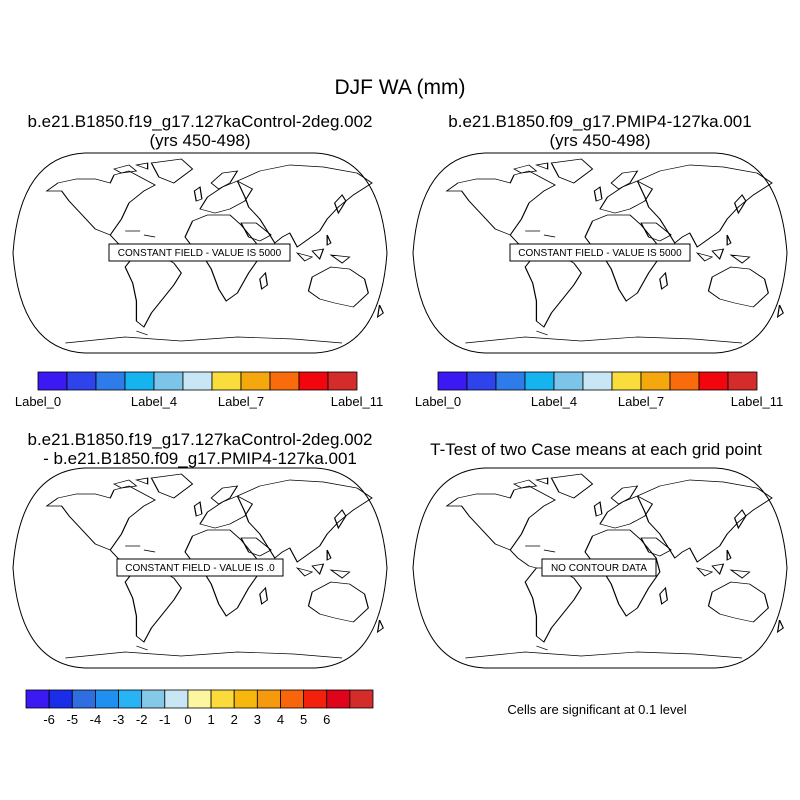 This screenshot has width=800, height=800. I want to click on annotation-text: NO CONTOUR DATA, so click(599, 568).